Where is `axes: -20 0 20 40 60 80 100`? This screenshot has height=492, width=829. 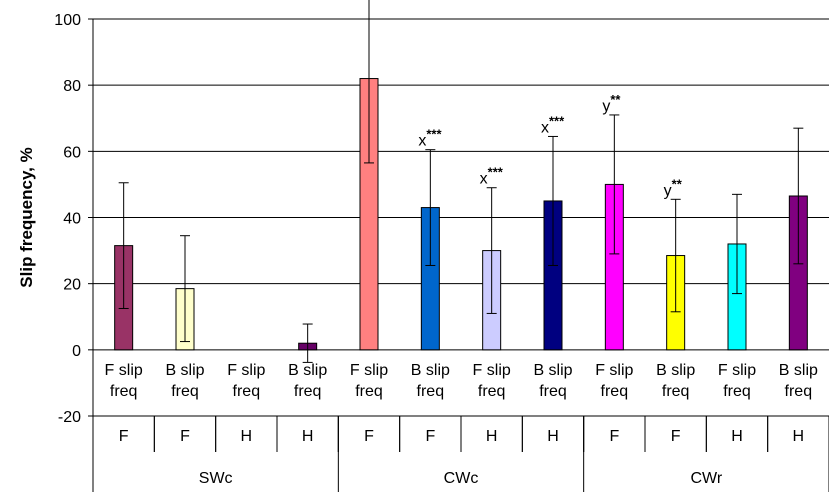
axes: -20 0 20 40 60 80 100 is located at coordinates (74, 219).